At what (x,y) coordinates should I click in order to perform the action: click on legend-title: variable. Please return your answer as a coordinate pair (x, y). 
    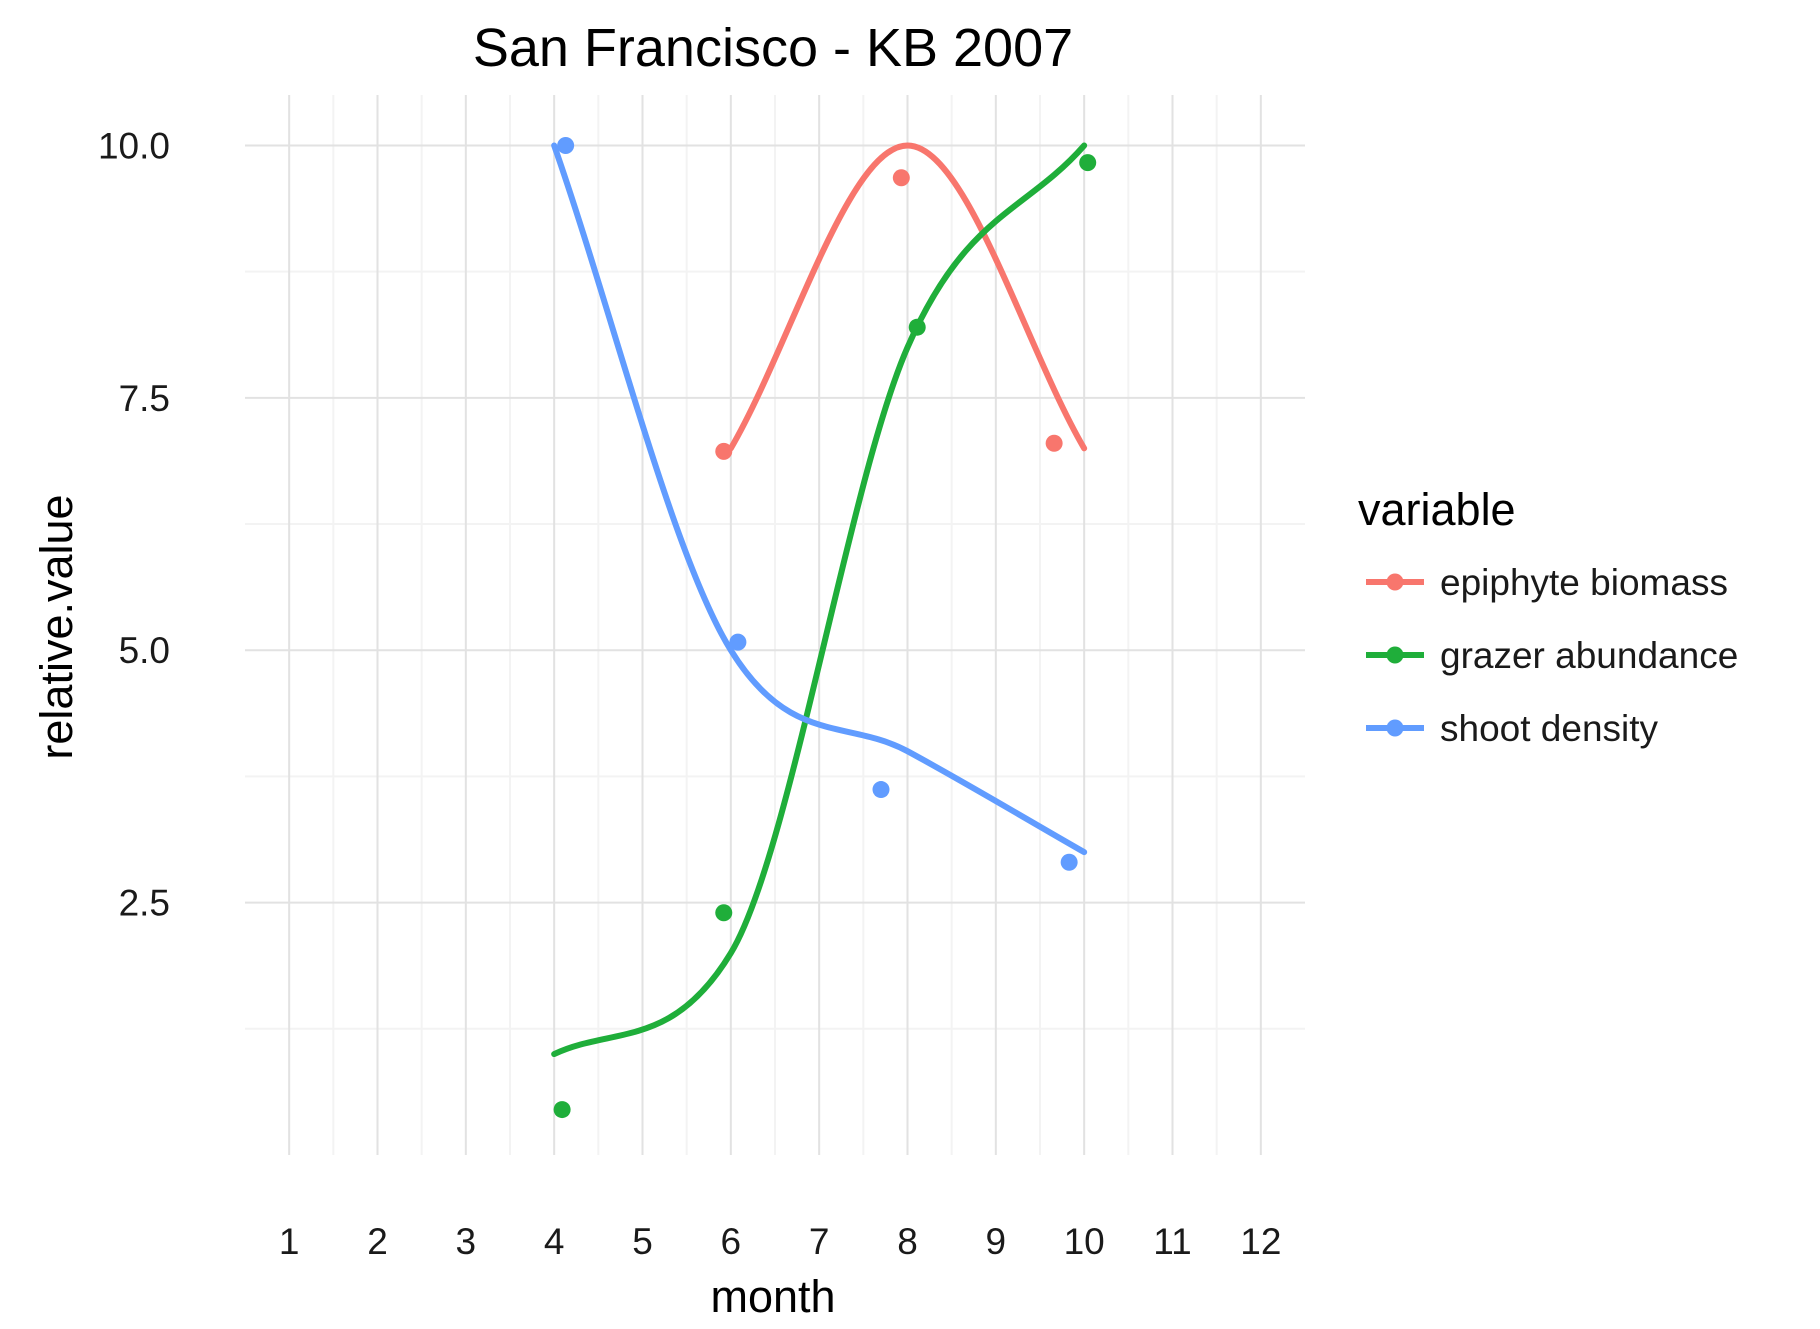
    Looking at the image, I should click on (1437, 509).